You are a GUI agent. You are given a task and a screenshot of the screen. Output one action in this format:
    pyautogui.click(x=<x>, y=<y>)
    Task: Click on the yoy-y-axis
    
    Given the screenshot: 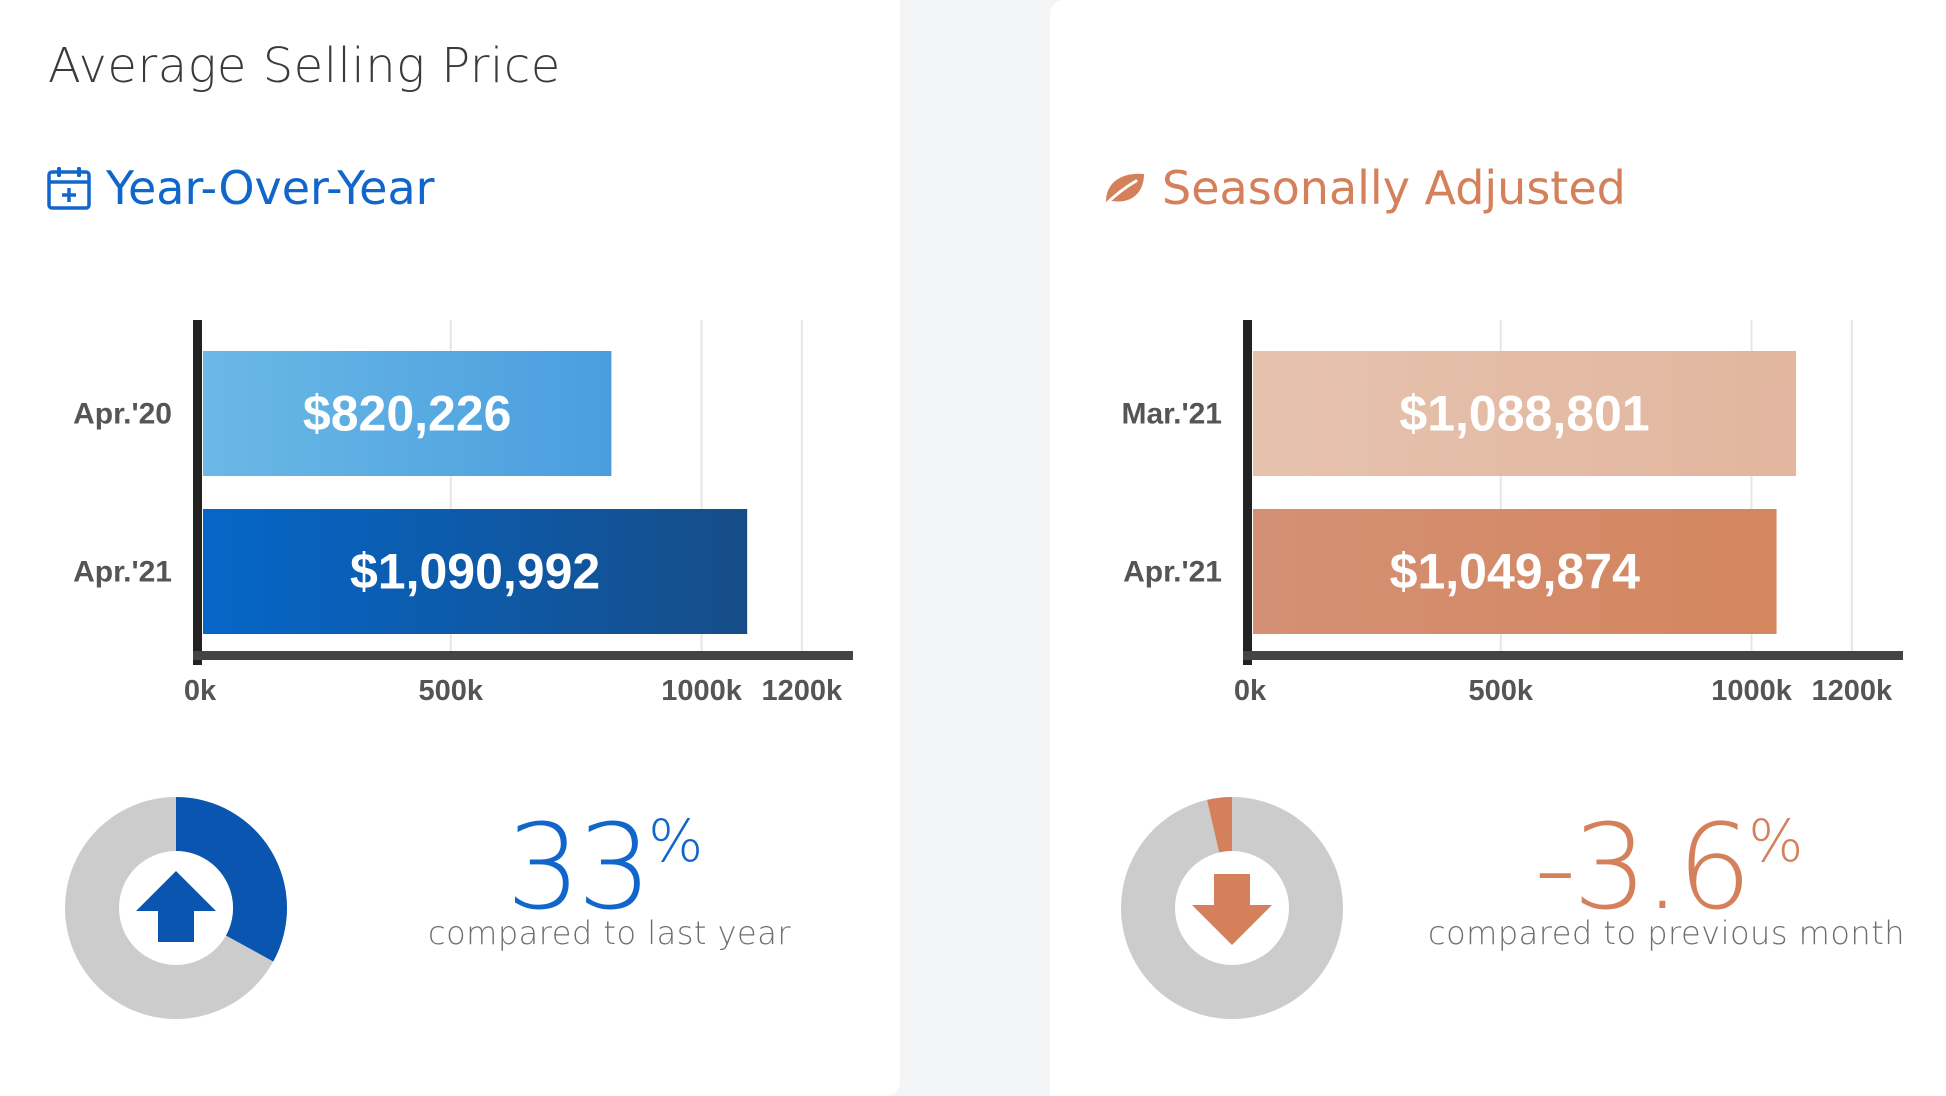 What is the action you would take?
    pyautogui.click(x=197, y=492)
    